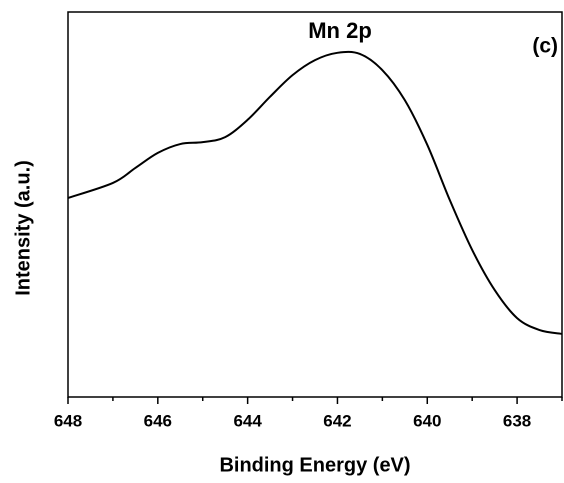 The image size is (564, 483). What do you see at coordinates (247, 420) in the screenshot?
I see `x-tick-label: 644` at bounding box center [247, 420].